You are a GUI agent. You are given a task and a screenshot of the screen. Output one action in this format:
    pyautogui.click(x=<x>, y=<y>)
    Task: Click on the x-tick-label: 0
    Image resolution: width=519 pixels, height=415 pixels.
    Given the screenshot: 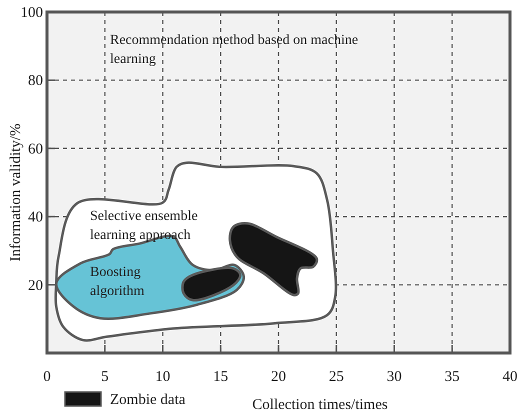 What is the action you would take?
    pyautogui.click(x=47, y=377)
    